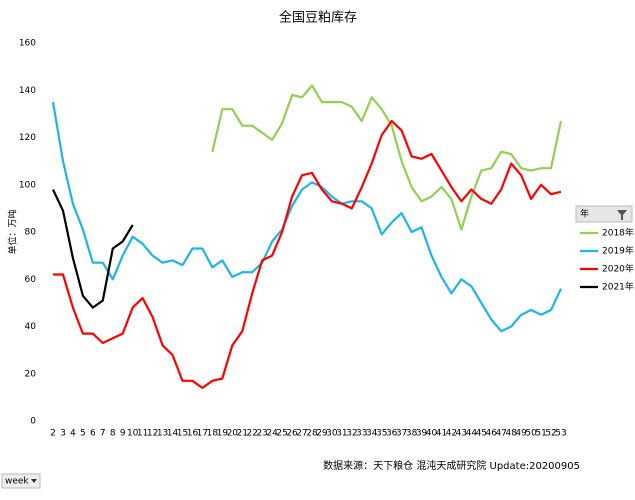 This screenshot has width=635, height=500. What do you see at coordinates (341, 434) in the screenshot?
I see `x-tick-label: 31` at bounding box center [341, 434].